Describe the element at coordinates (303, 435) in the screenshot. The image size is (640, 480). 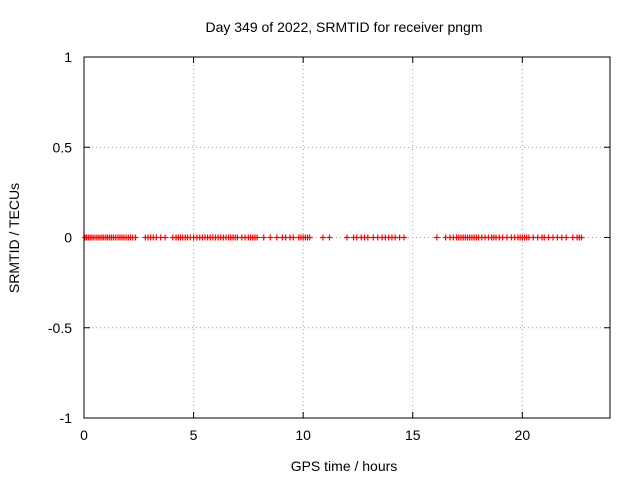
I see `x-tick-label: 10` at that location.